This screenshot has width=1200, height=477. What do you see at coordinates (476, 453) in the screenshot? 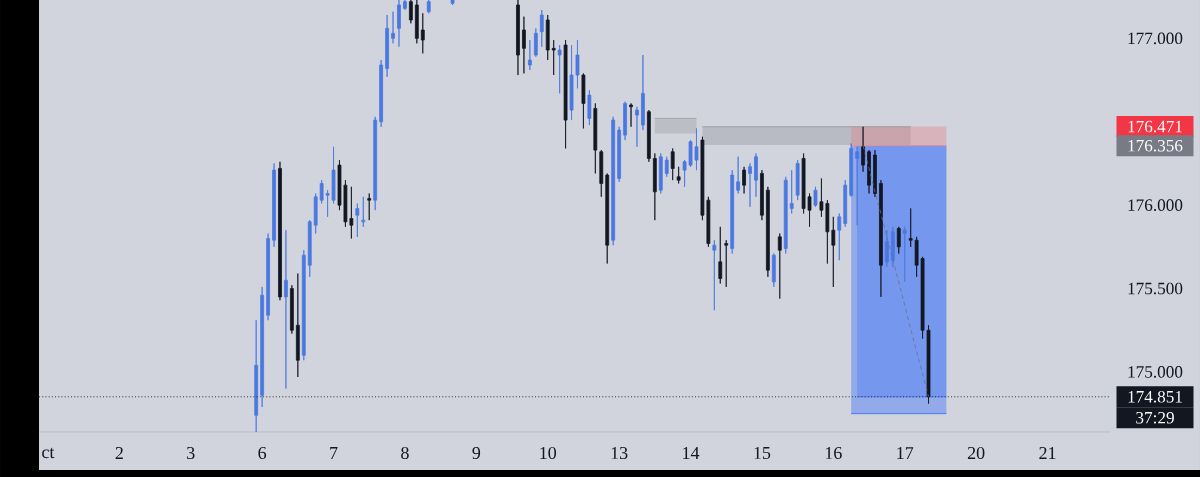
I see `x-tick-label: 9` at bounding box center [476, 453].